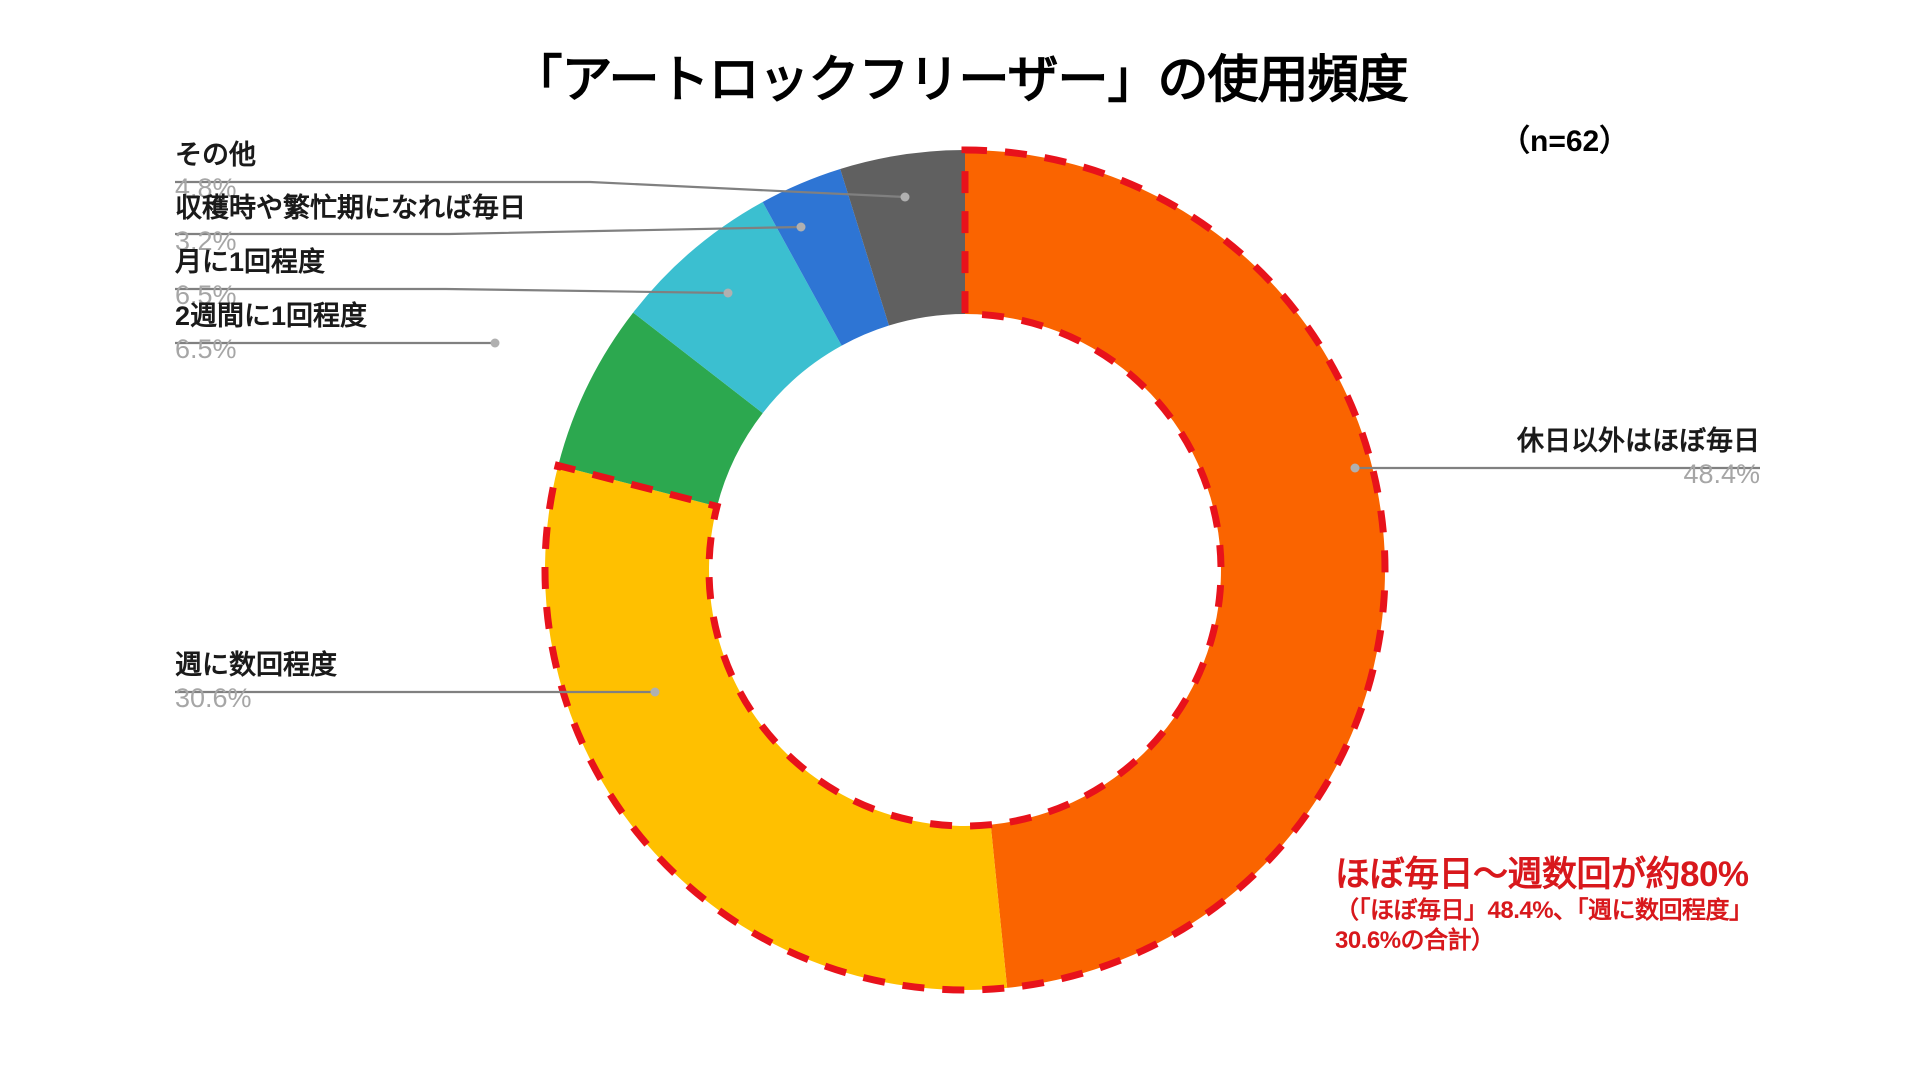  Describe the element at coordinates (902, 238) in the screenshot. I see `donut-slice-other` at that location.